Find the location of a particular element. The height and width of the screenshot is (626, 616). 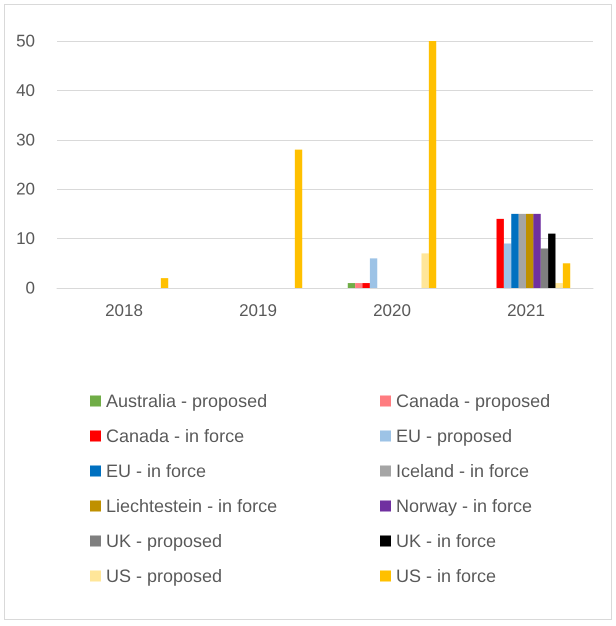

y-tick-label: 20 is located at coordinates (25, 189).